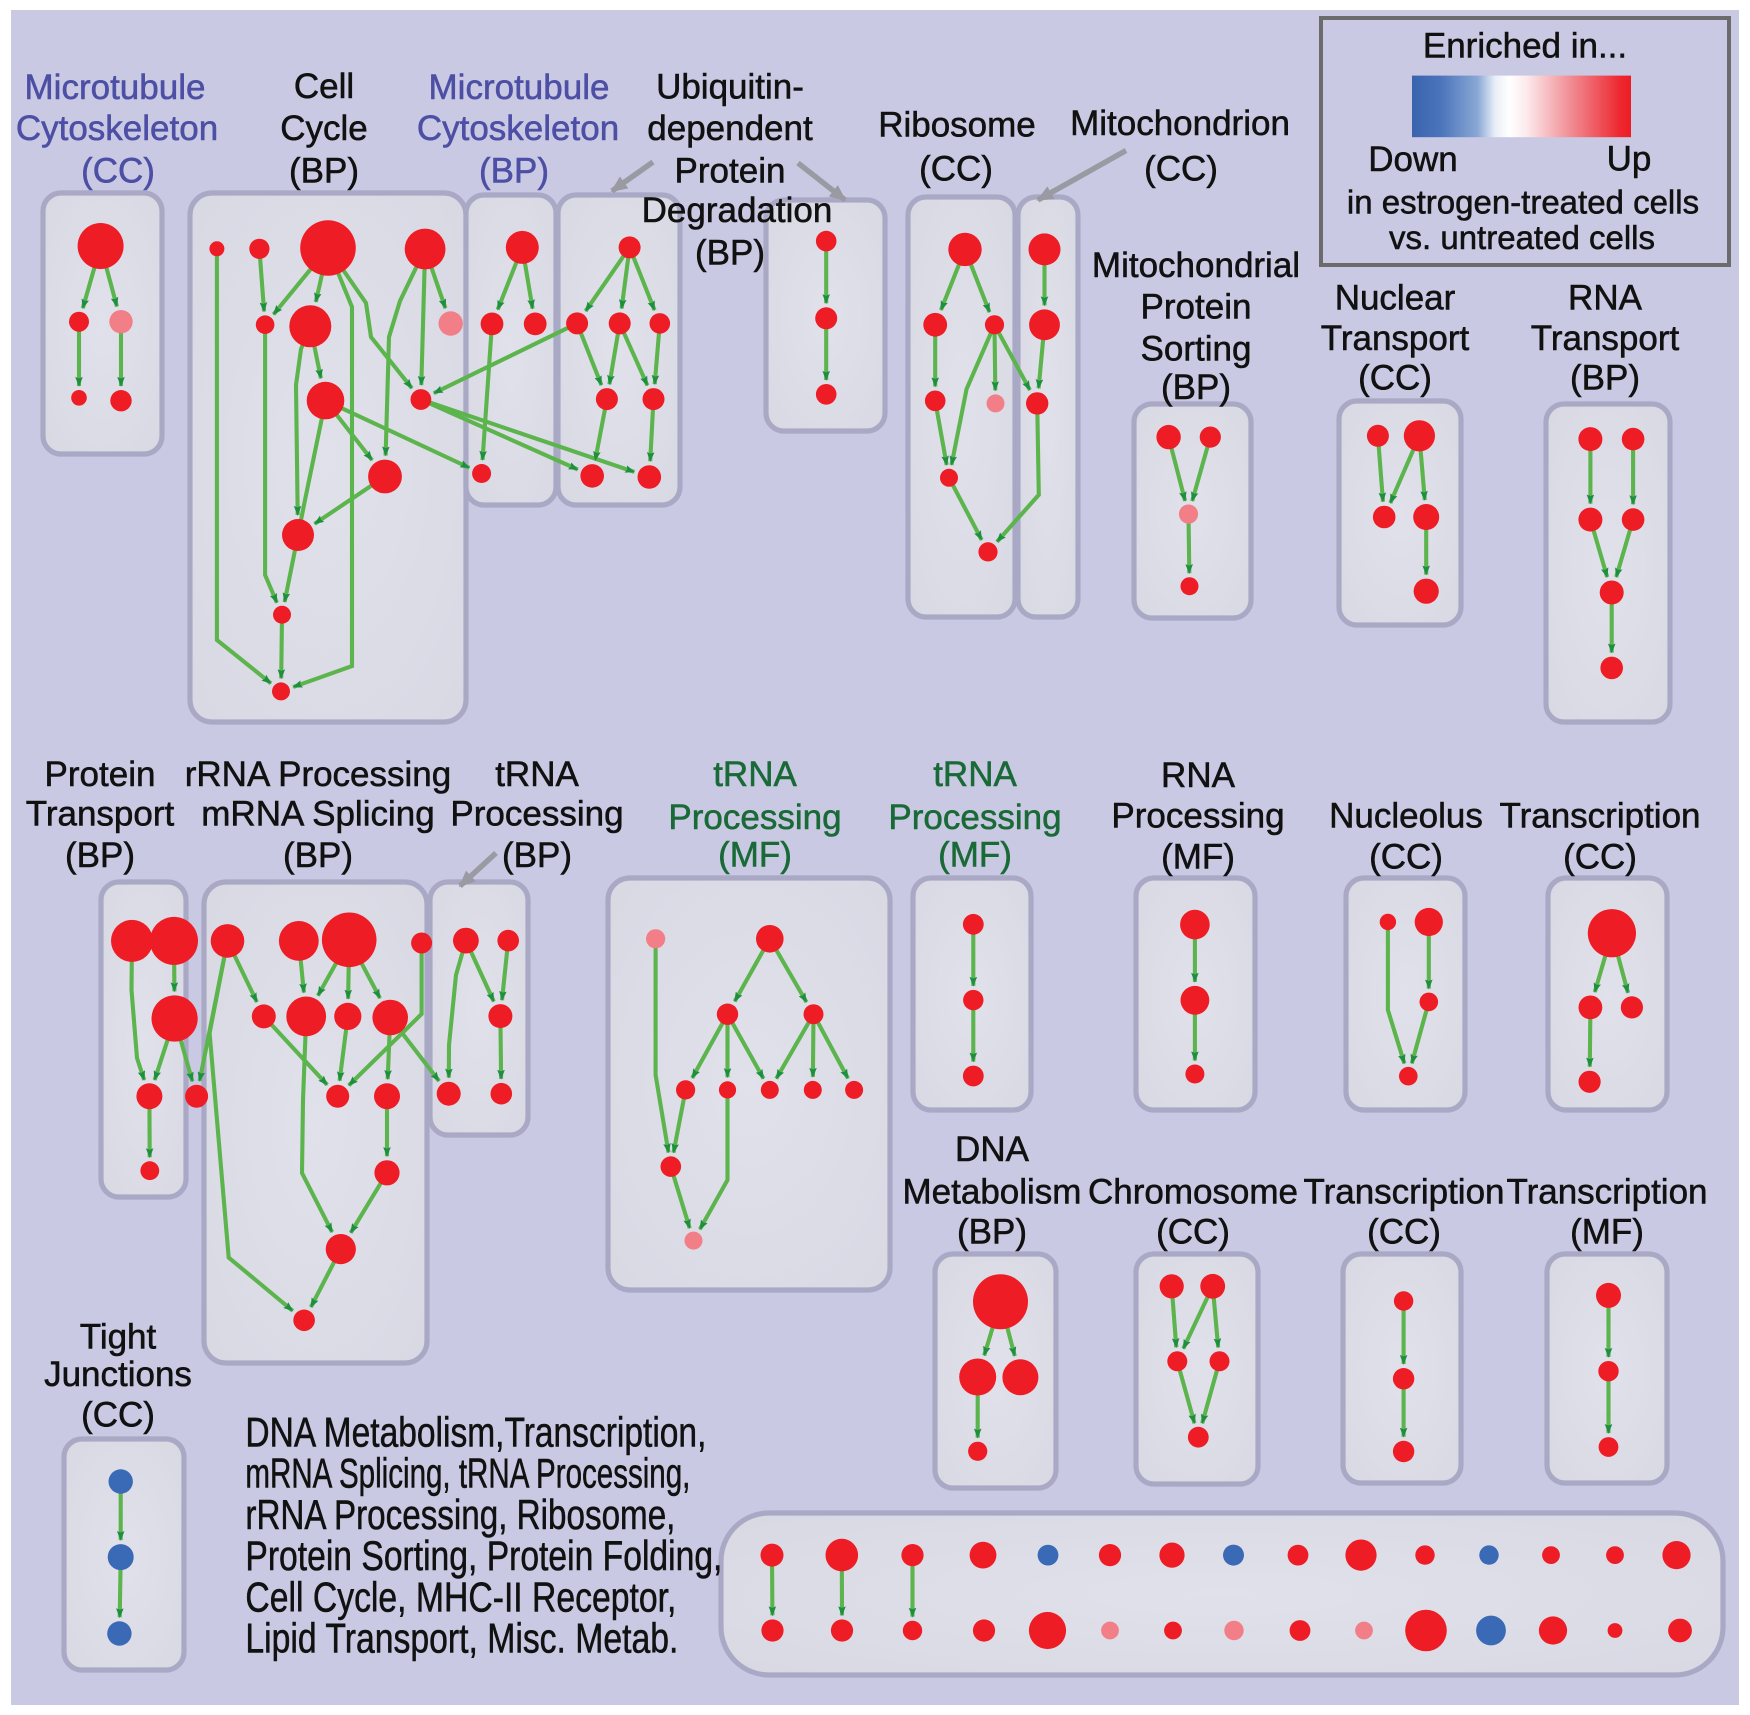 This screenshot has width=1750, height=1715. What do you see at coordinates (324, 128) in the screenshot?
I see `svg-text: Cycle` at bounding box center [324, 128].